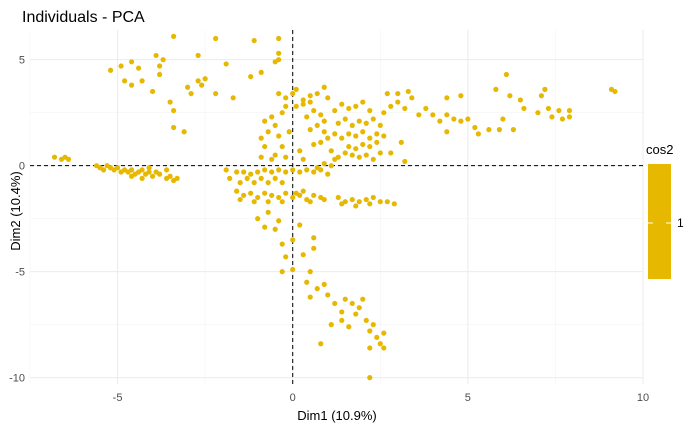 Image resolution: width=700 pixels, height=437 pixels. Describe the element at coordinates (659, 149) in the screenshot. I see `legend-title: cos2` at that location.